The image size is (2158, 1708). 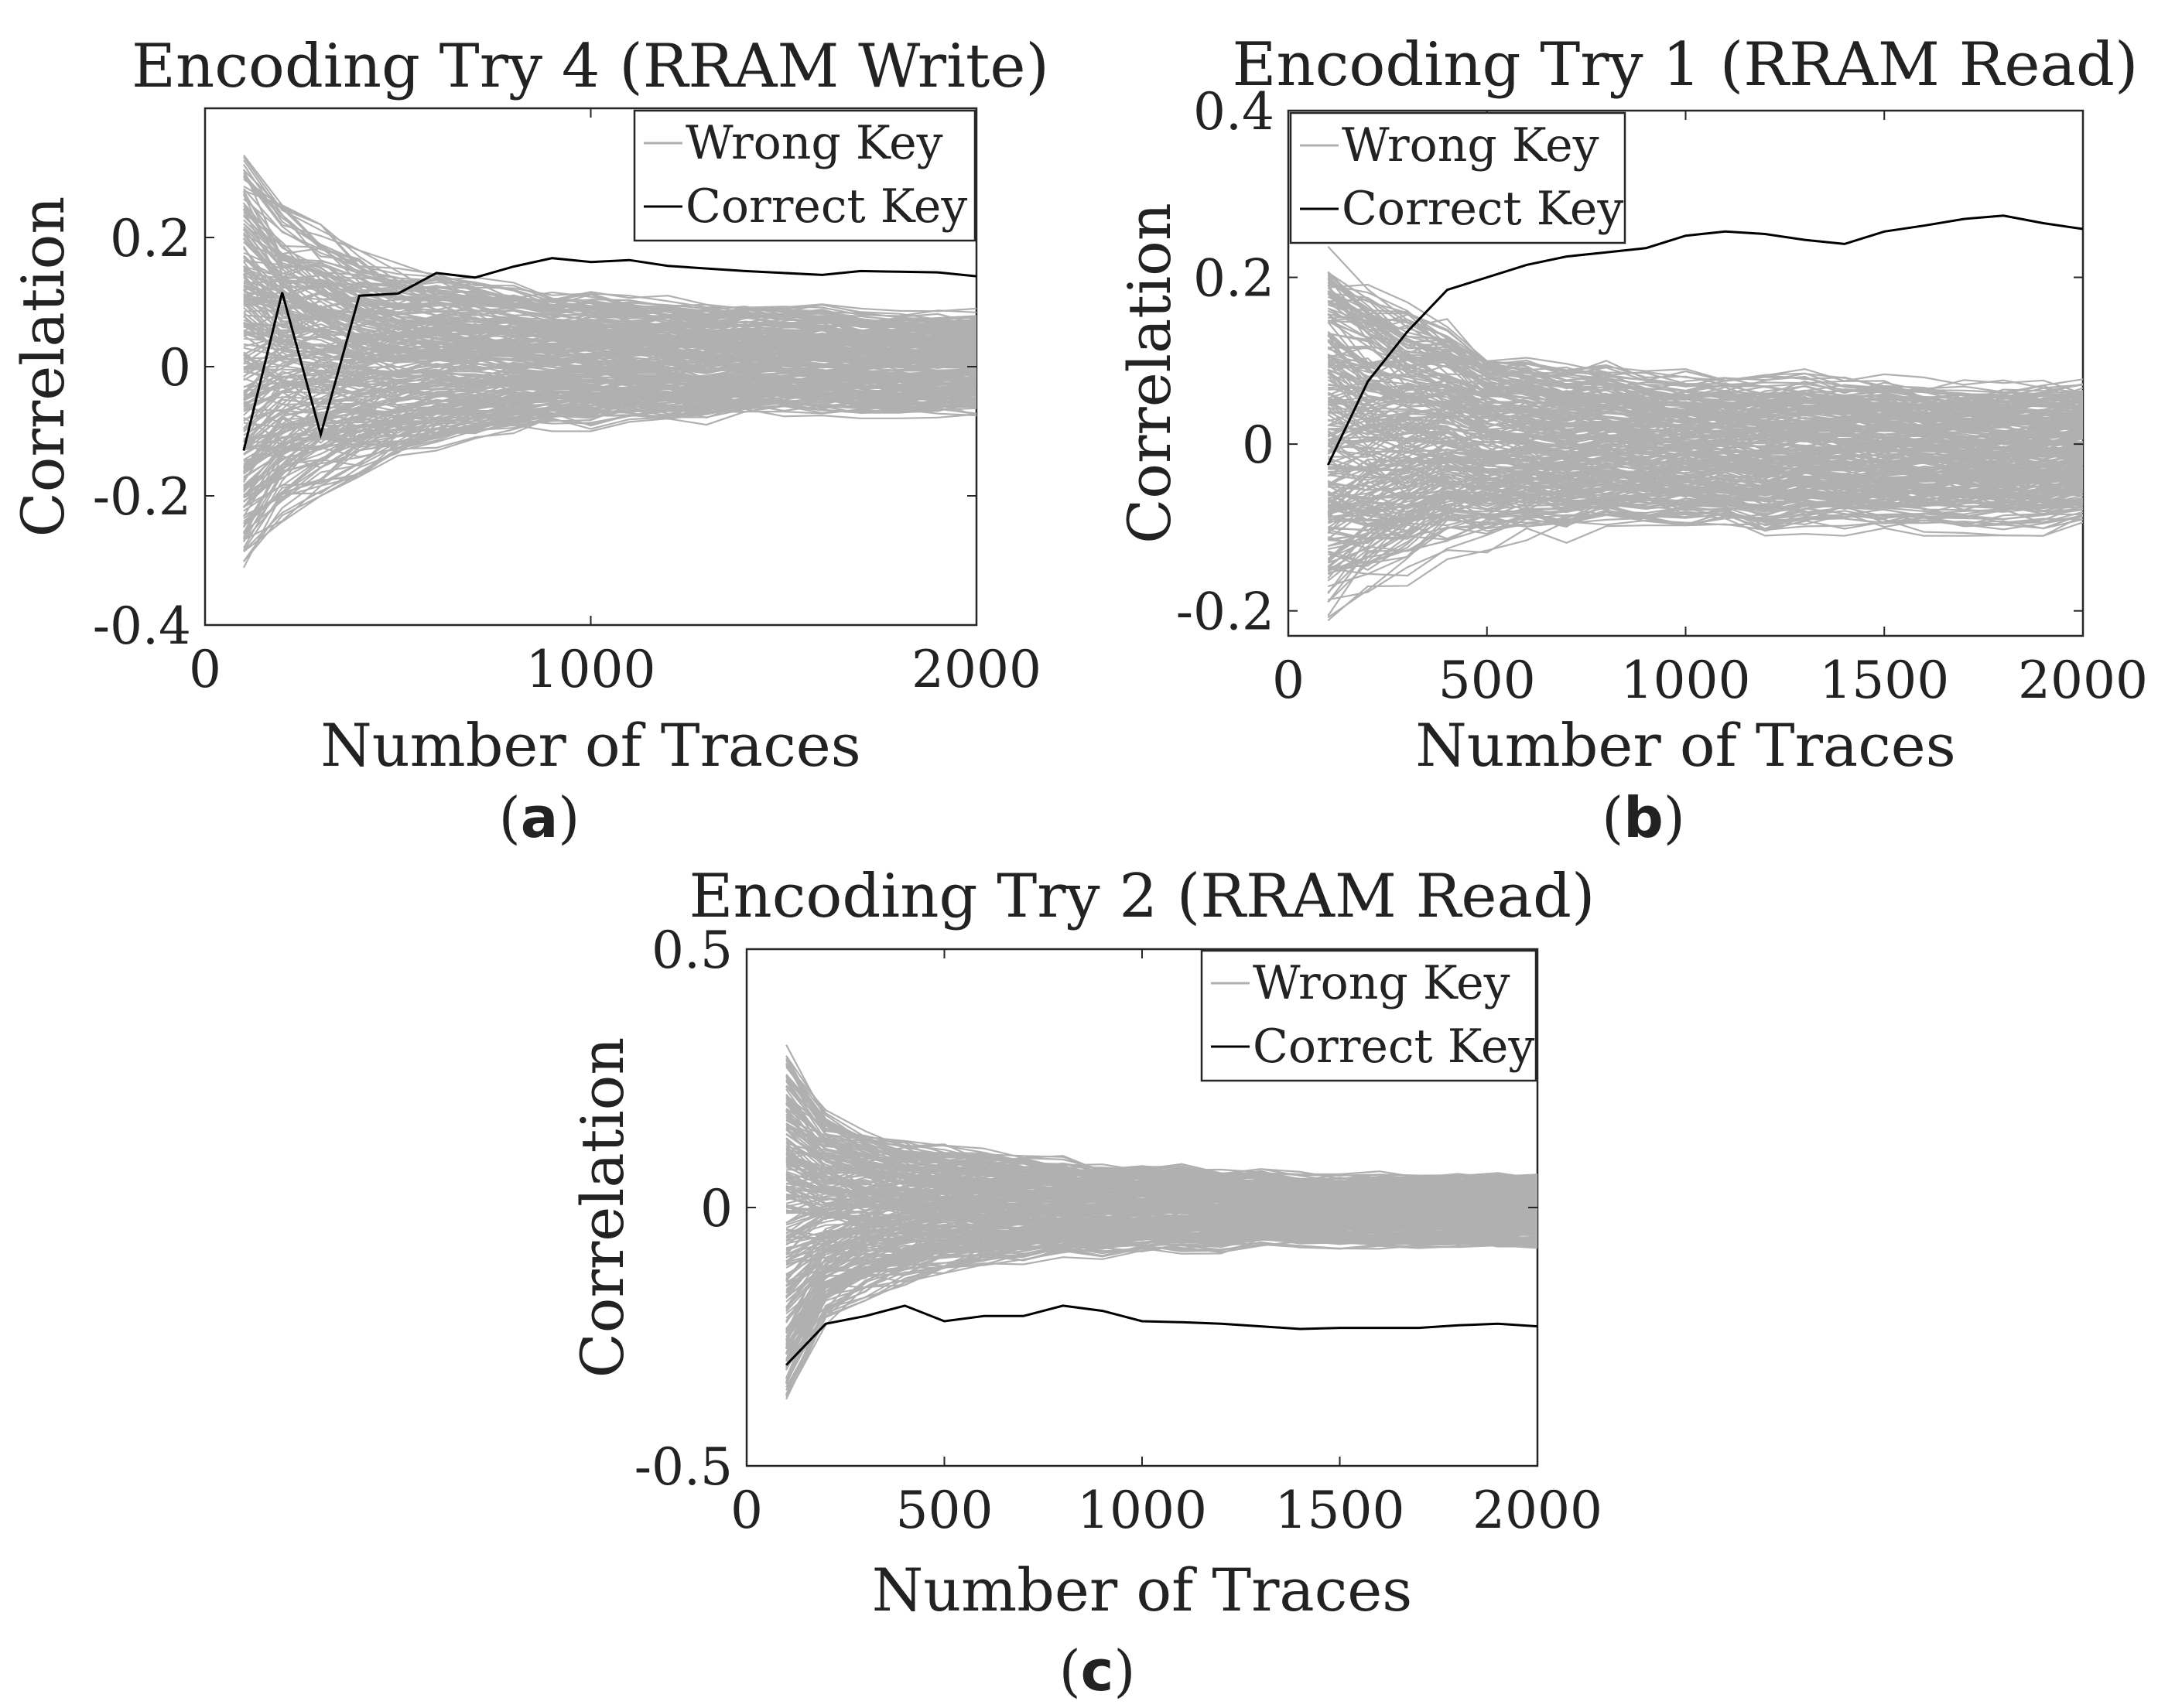 I want to click on x-axis-label: Number of Traces, so click(x=1142, y=1590).